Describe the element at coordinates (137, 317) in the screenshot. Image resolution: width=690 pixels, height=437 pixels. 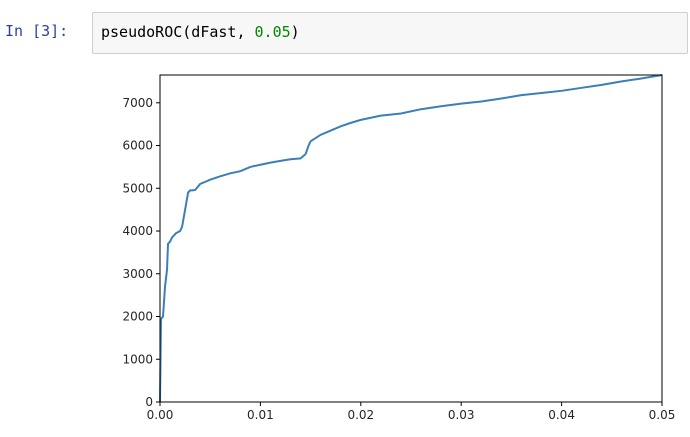
I see `y-tick-label: 2000` at that location.